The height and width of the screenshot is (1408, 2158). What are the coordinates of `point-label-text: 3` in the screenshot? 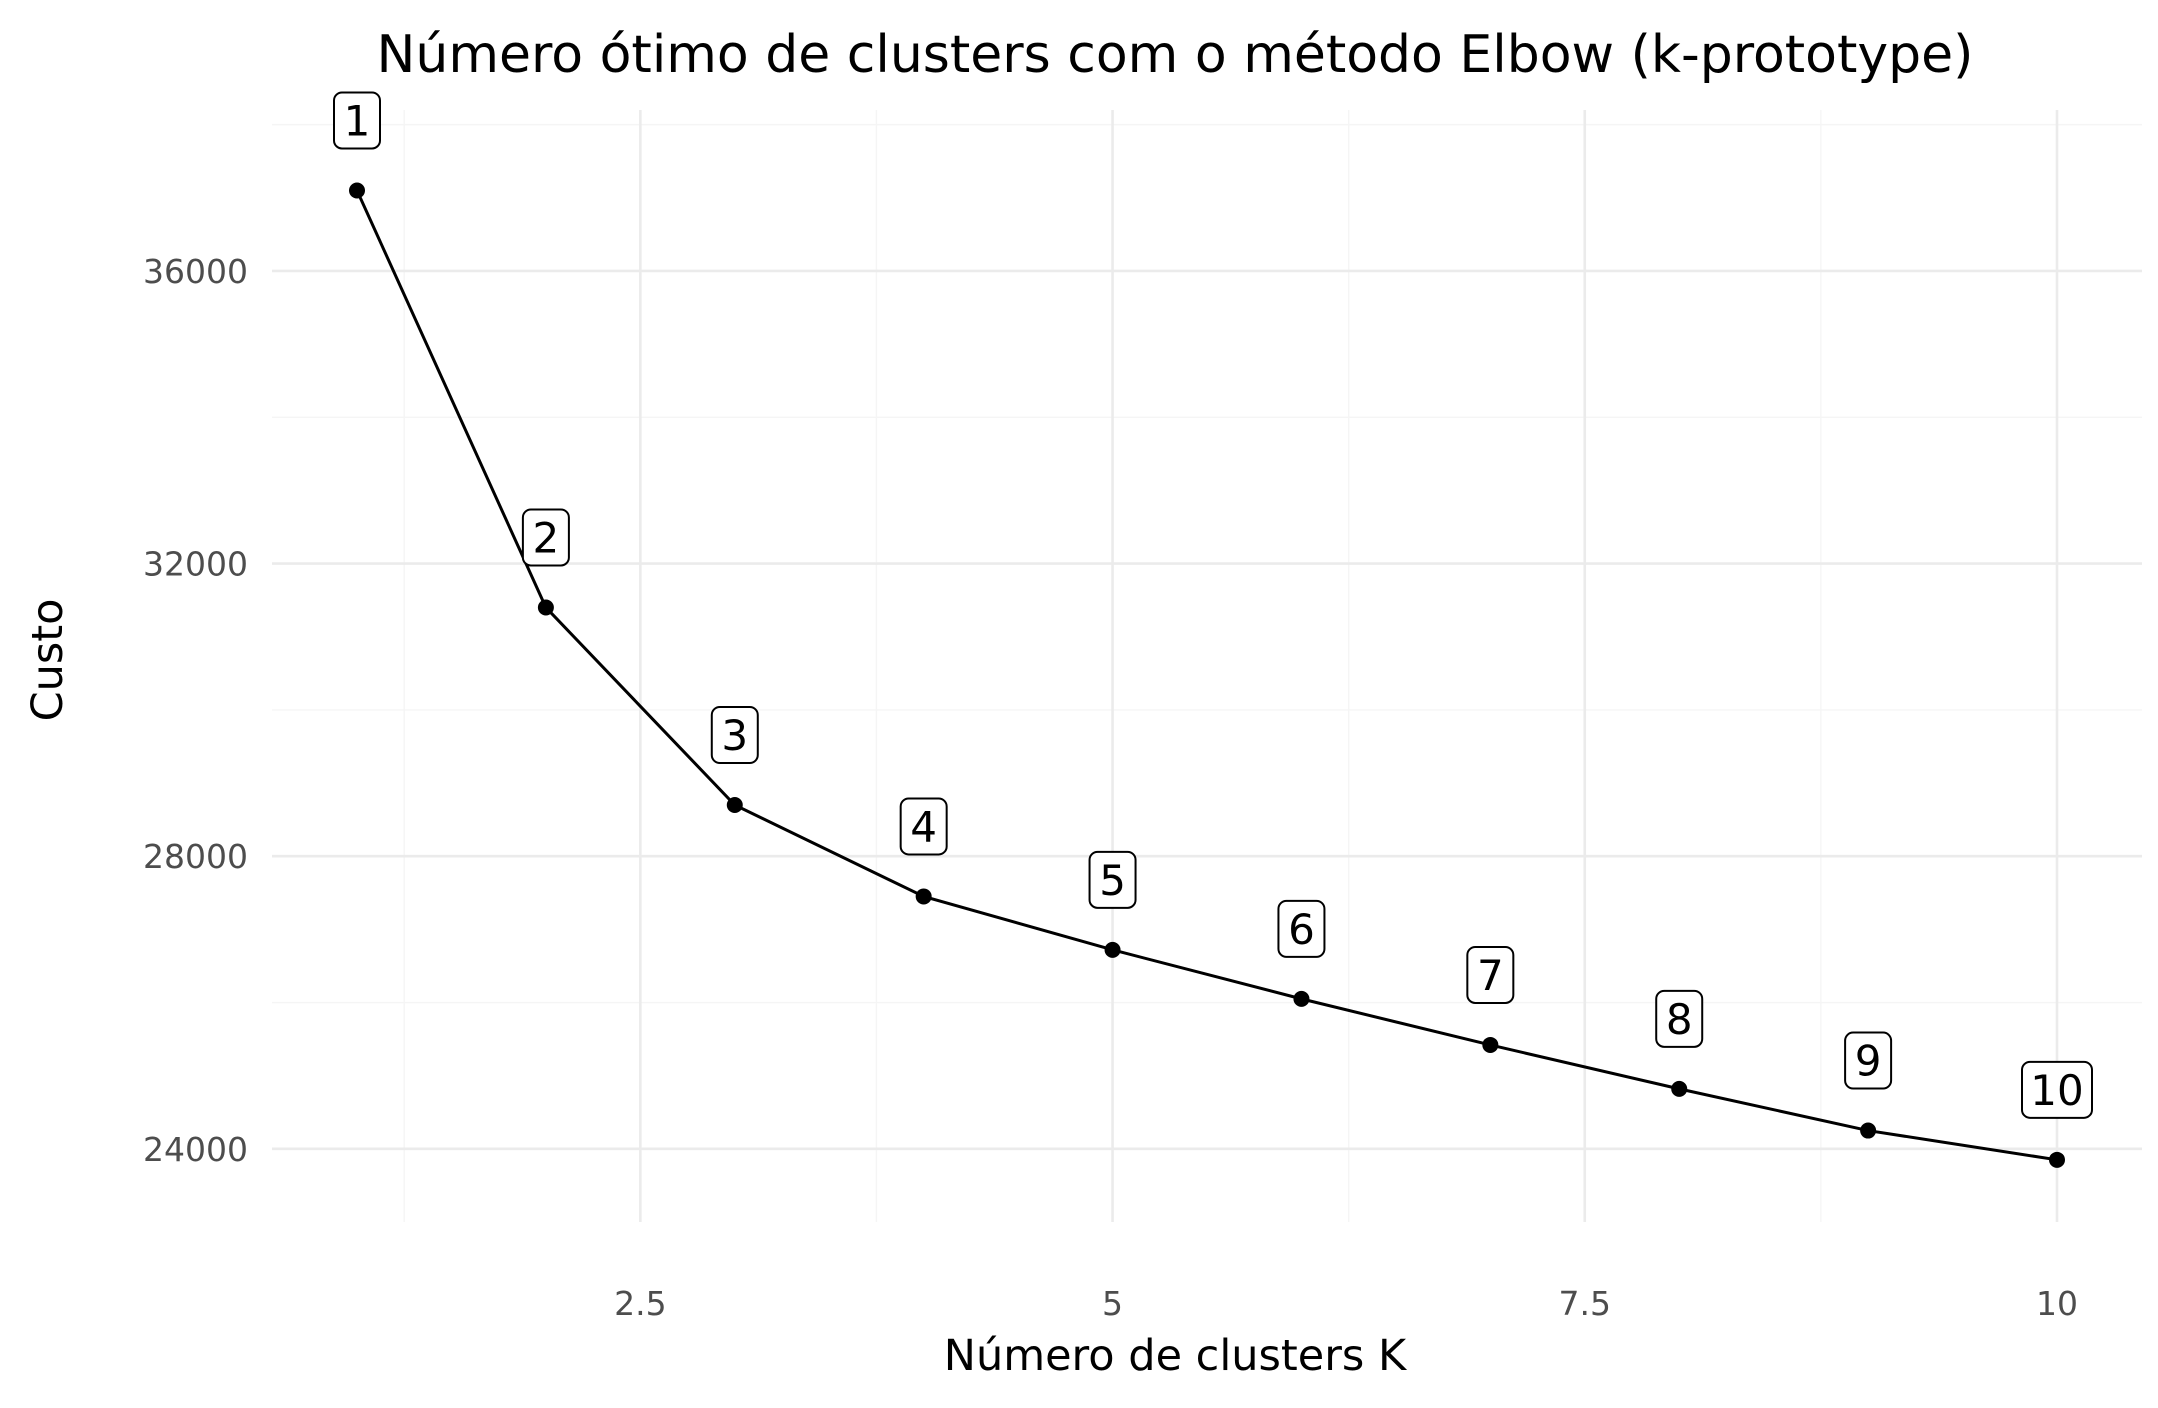 It's located at (734, 735).